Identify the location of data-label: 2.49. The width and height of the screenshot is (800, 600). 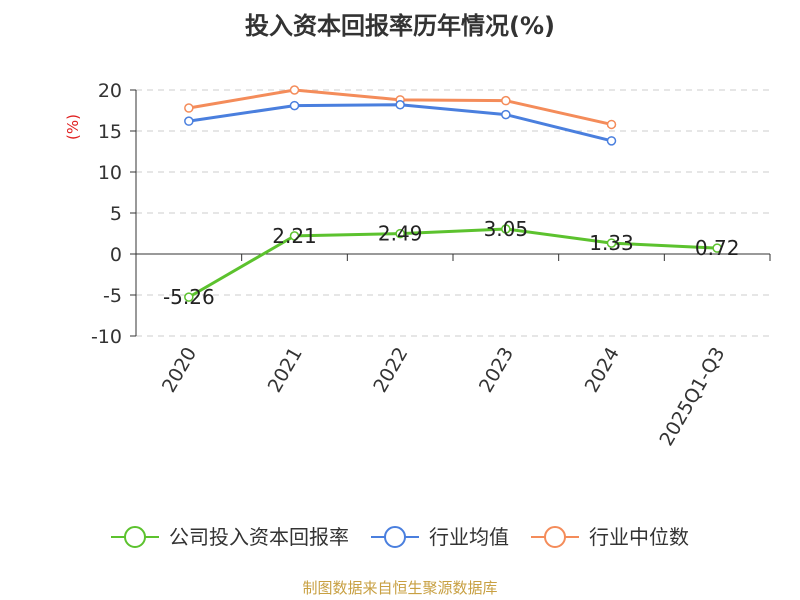
(400, 234).